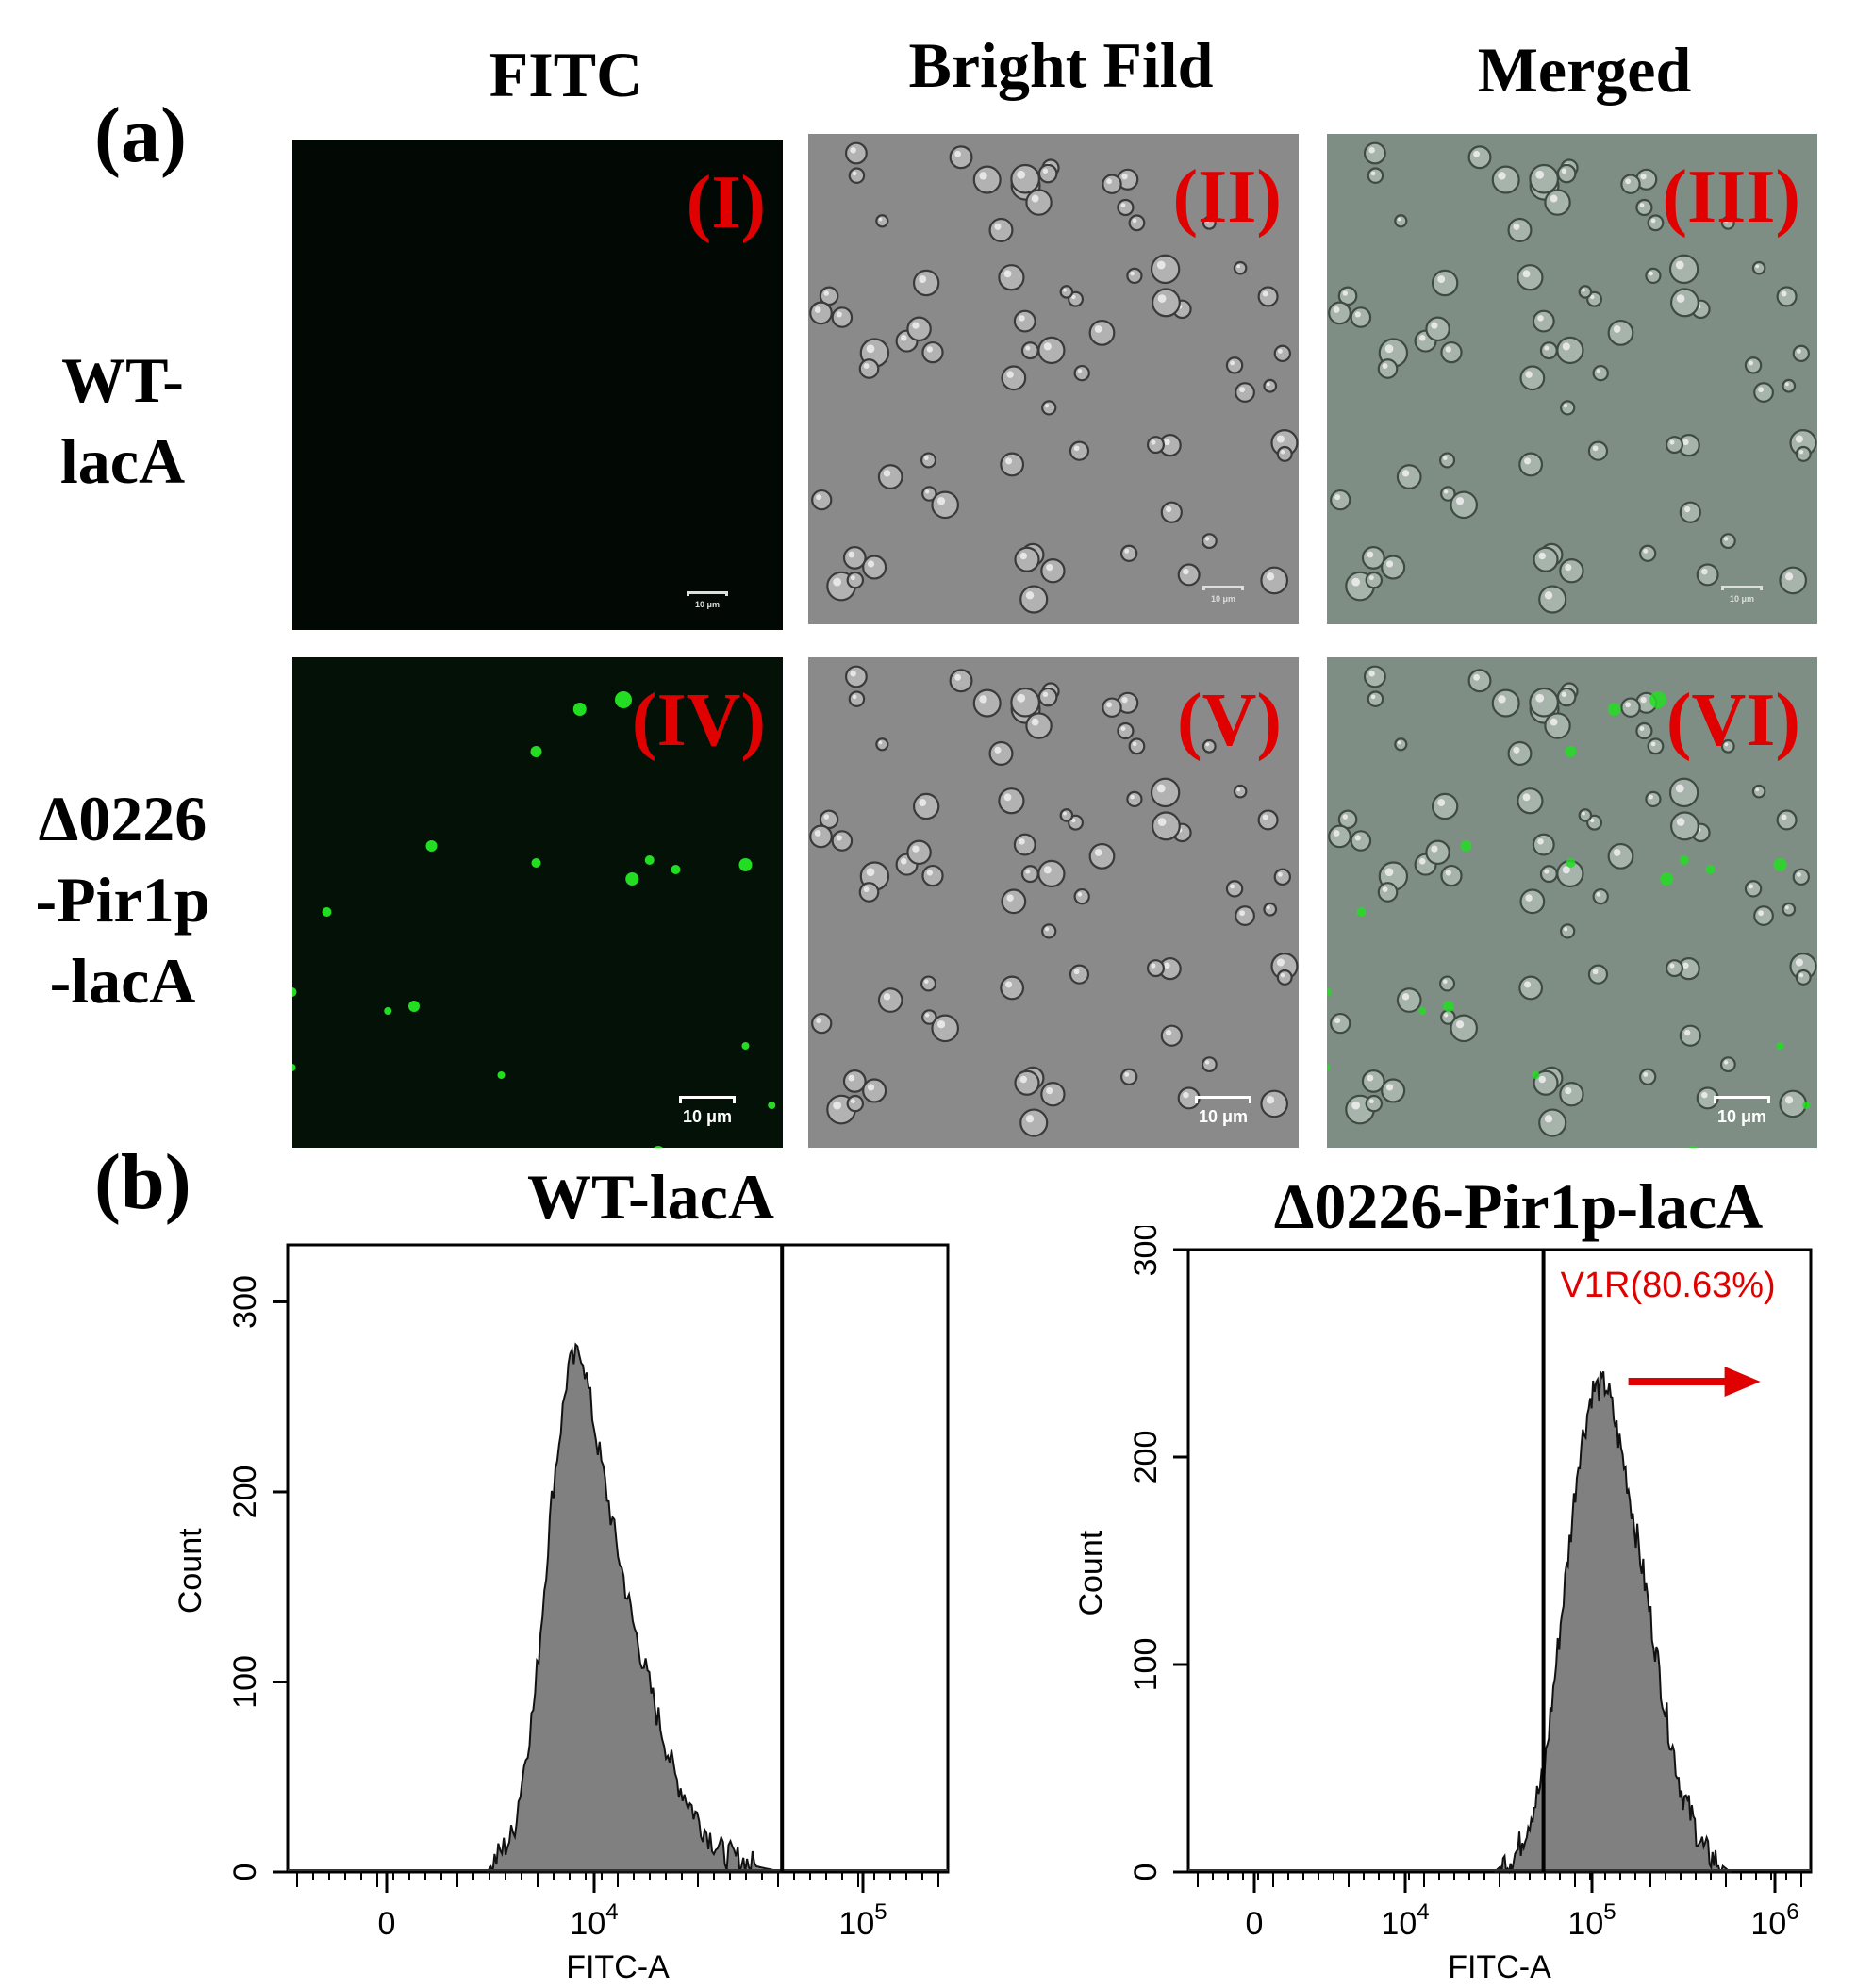 Image resolution: width=1873 pixels, height=1988 pixels. What do you see at coordinates (123, 461) in the screenshot?
I see `row-header-wt-line2: lacA` at bounding box center [123, 461].